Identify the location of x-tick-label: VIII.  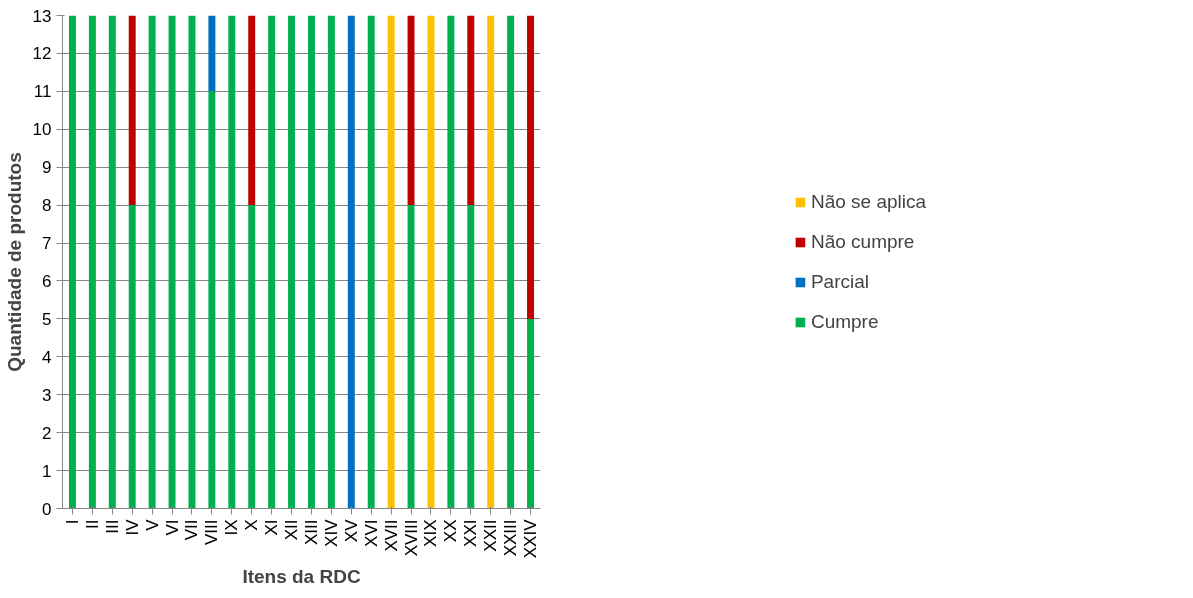
(212, 532).